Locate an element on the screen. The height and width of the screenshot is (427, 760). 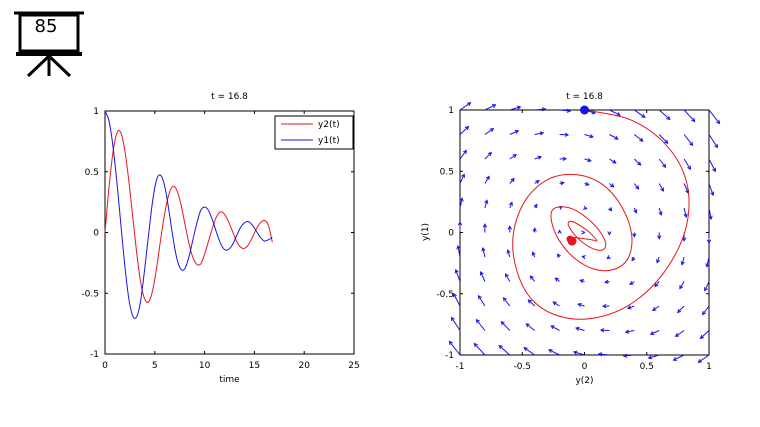
timeseries-xlabel: time is located at coordinates (229, 380).